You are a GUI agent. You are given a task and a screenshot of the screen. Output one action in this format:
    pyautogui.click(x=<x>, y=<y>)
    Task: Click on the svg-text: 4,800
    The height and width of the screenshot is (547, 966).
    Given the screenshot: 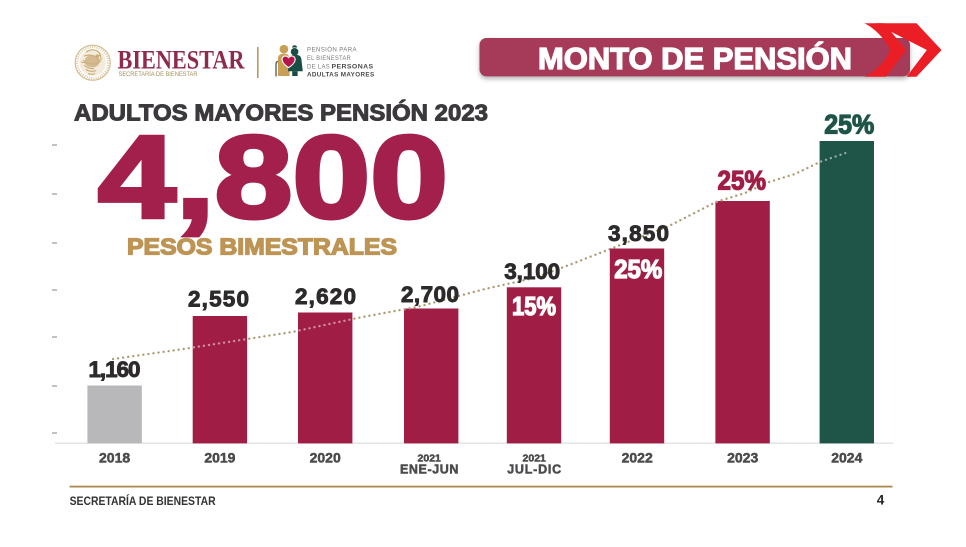 What is the action you would take?
    pyautogui.click(x=273, y=176)
    